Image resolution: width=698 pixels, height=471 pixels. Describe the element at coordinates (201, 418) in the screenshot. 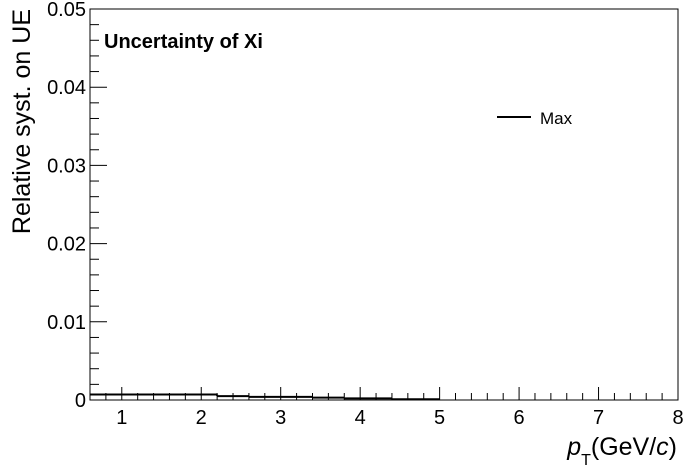

I see `x-tick-label: 2` at that location.